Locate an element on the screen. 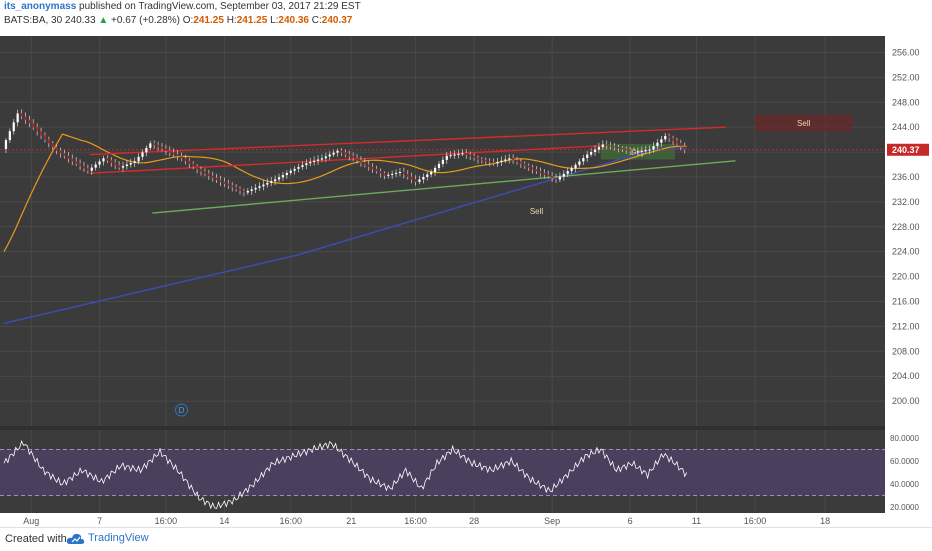 The width and height of the screenshot is (932, 551). y-tick-label: 204.00 is located at coordinates (906, 376).